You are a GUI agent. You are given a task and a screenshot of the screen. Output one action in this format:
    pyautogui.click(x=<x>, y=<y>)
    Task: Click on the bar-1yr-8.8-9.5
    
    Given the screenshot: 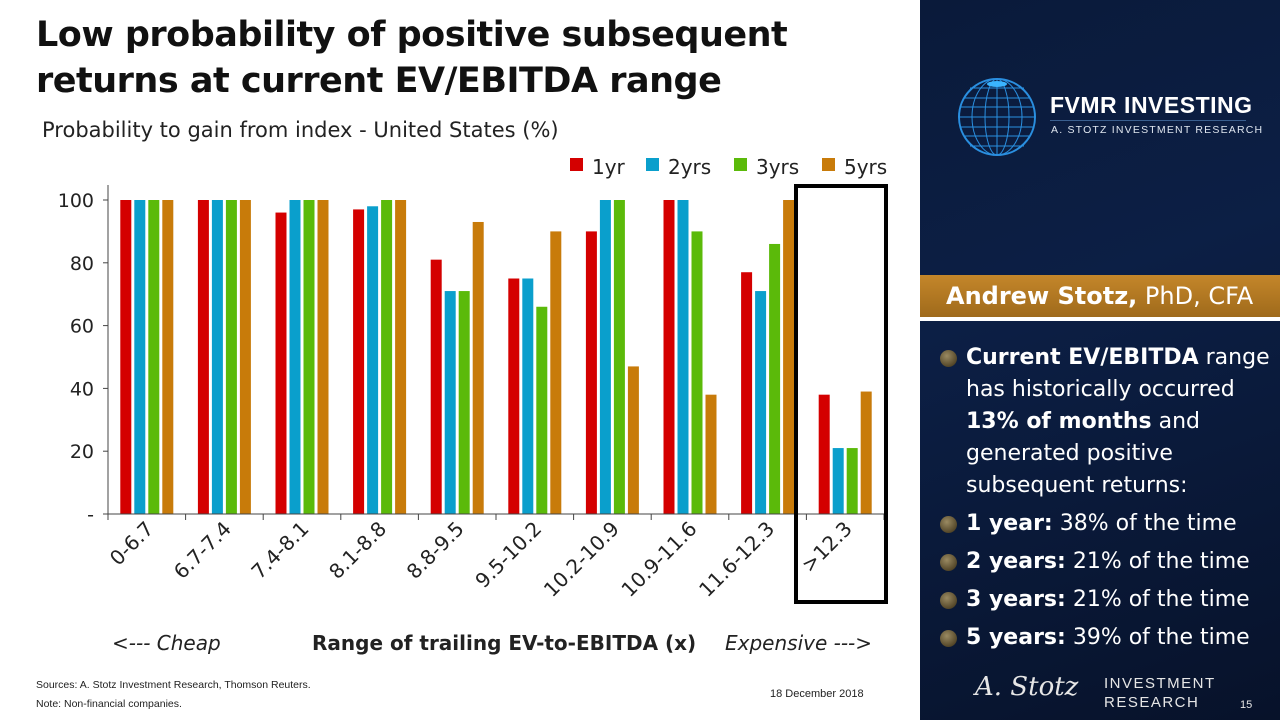 What is the action you would take?
    pyautogui.click(x=436, y=386)
    